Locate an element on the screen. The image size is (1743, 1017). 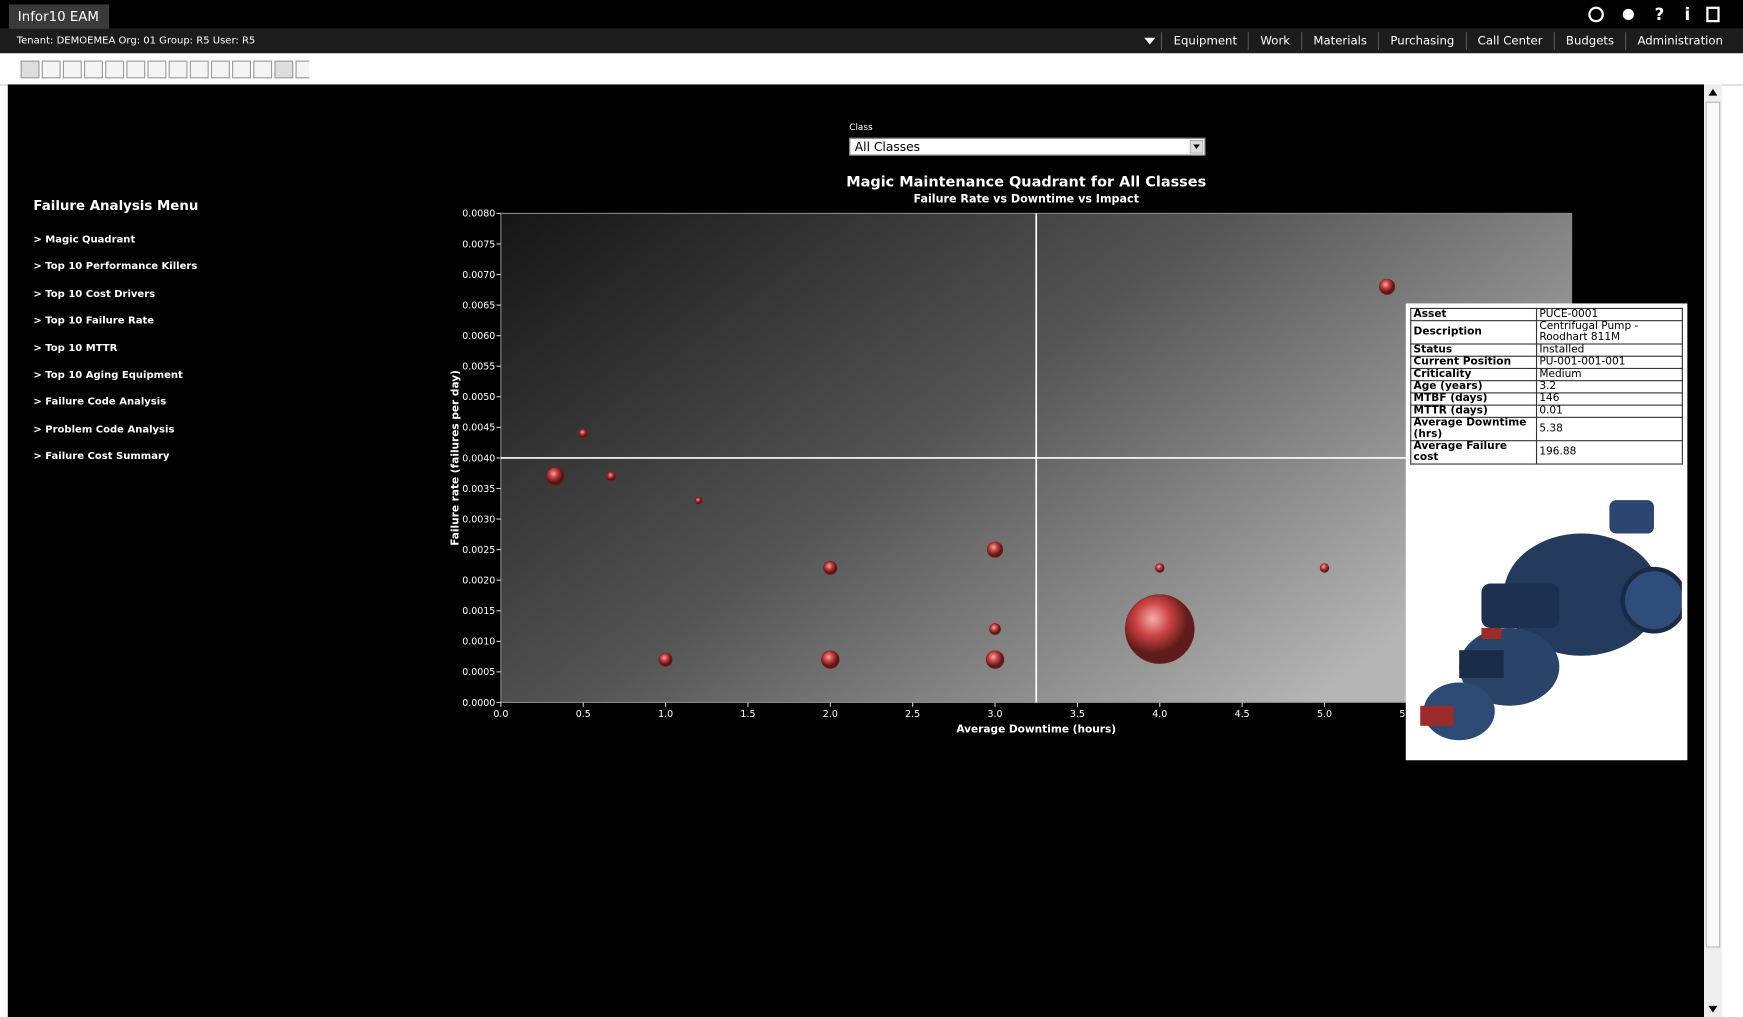
menu-link: > Failure Code Analysis is located at coordinates (100, 403).